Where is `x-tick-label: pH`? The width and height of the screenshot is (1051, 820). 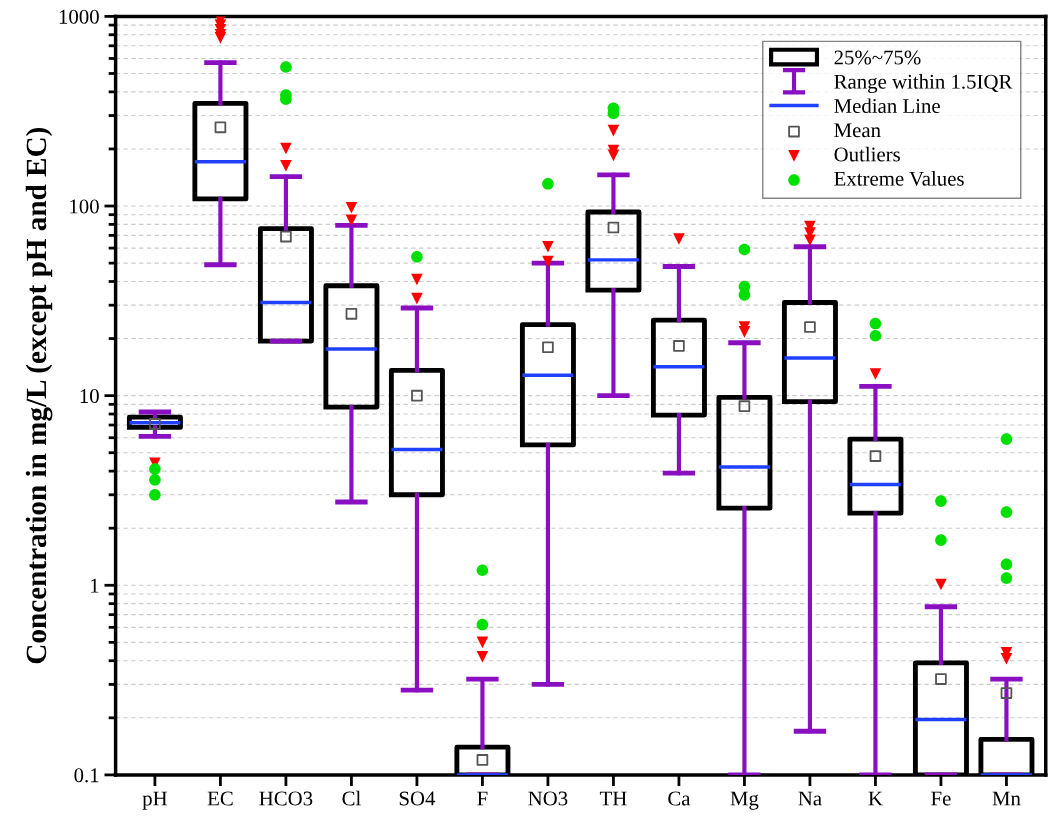 x-tick-label: pH is located at coordinates (155, 800).